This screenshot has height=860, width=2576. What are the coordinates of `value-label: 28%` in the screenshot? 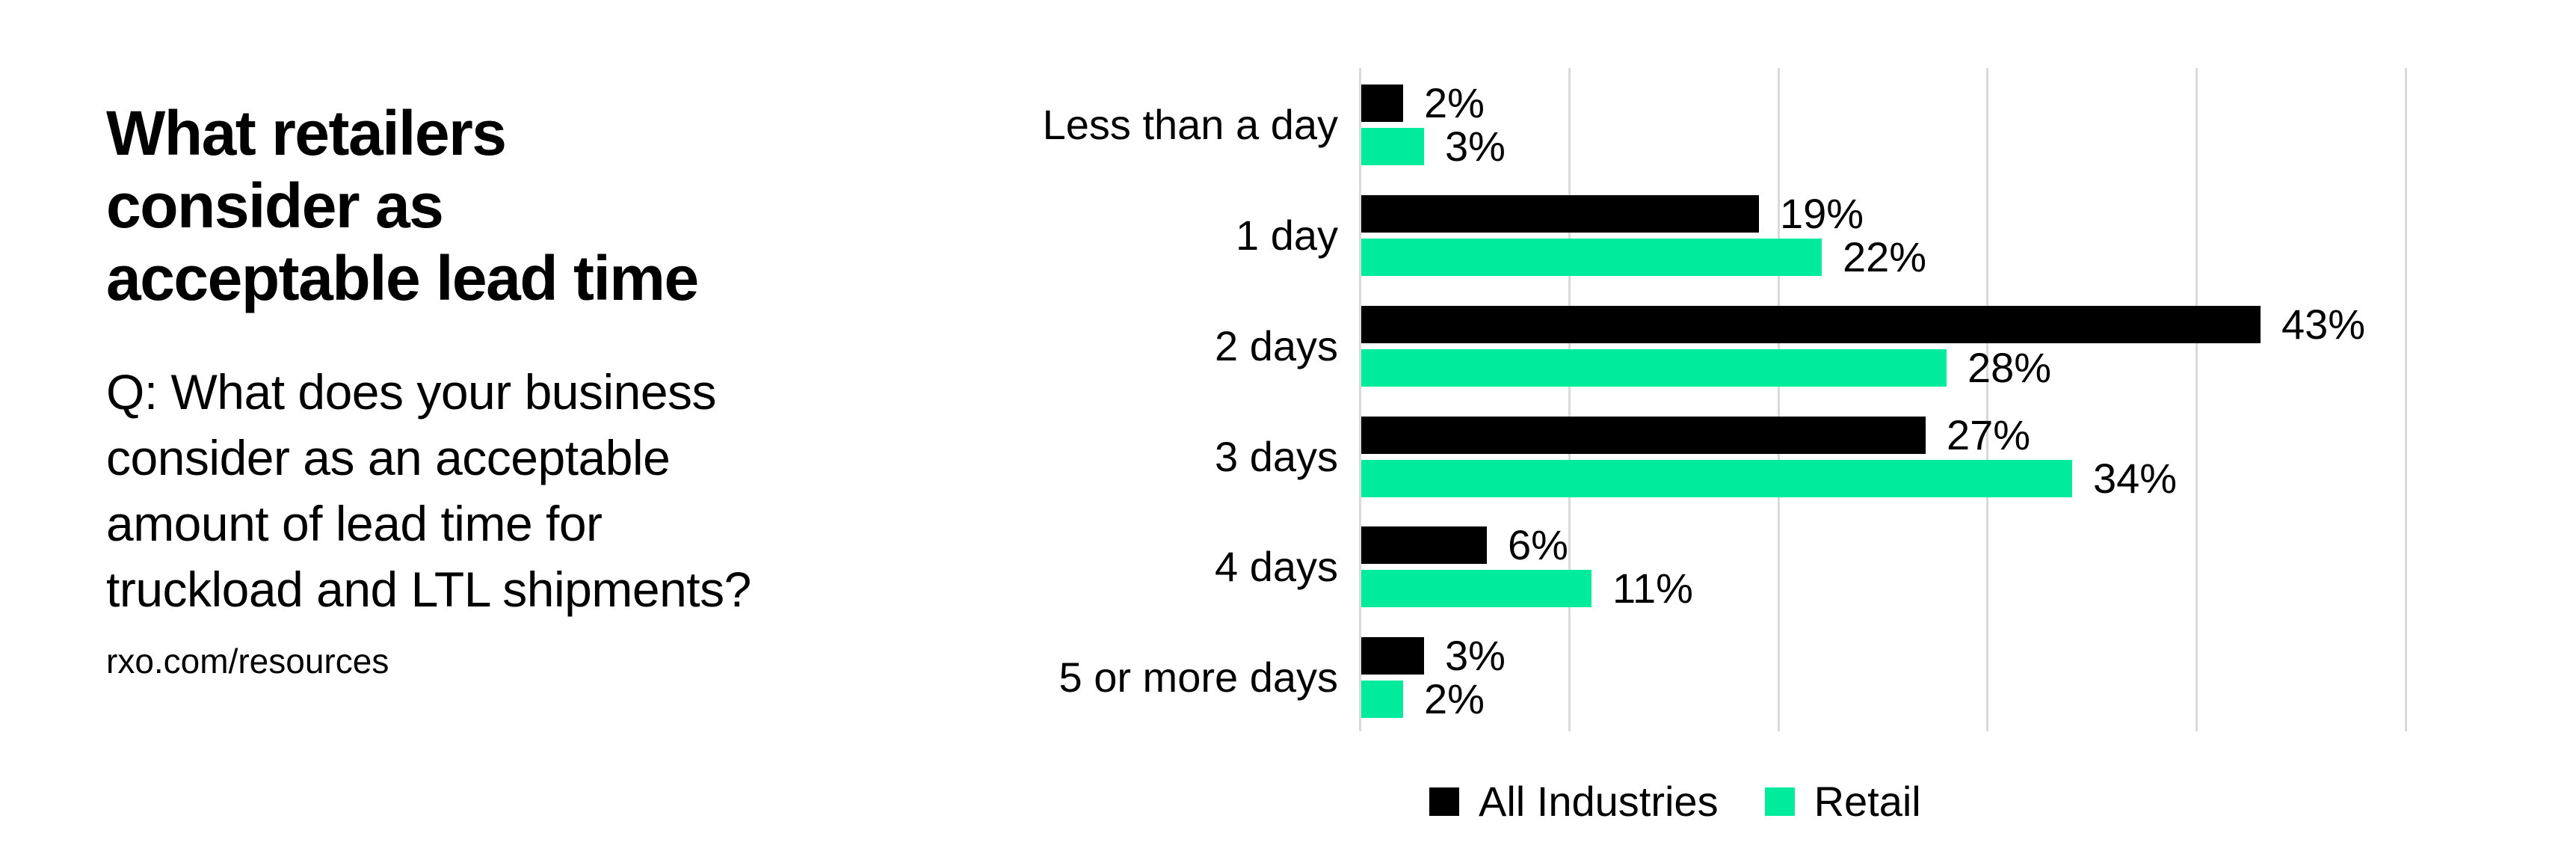 It's located at (2010, 367).